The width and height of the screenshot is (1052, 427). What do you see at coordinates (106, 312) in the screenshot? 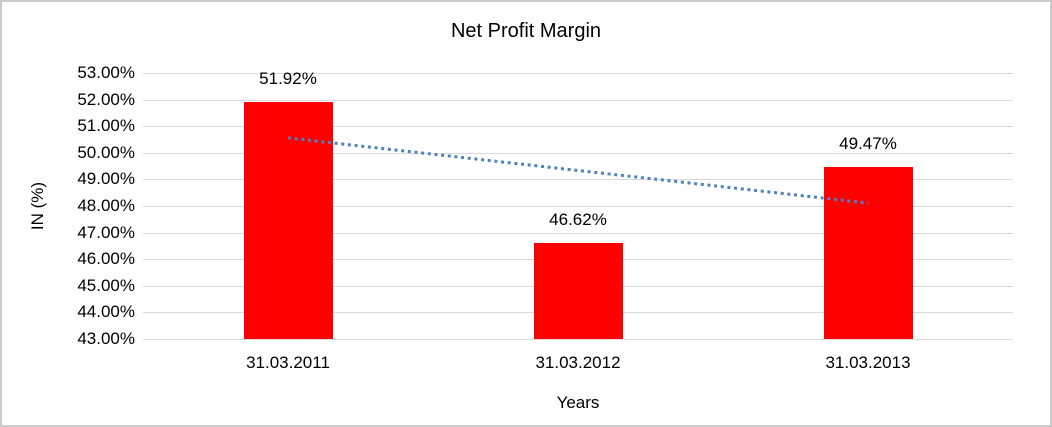
I see `y-axis-tick-label: 44.00%` at bounding box center [106, 312].